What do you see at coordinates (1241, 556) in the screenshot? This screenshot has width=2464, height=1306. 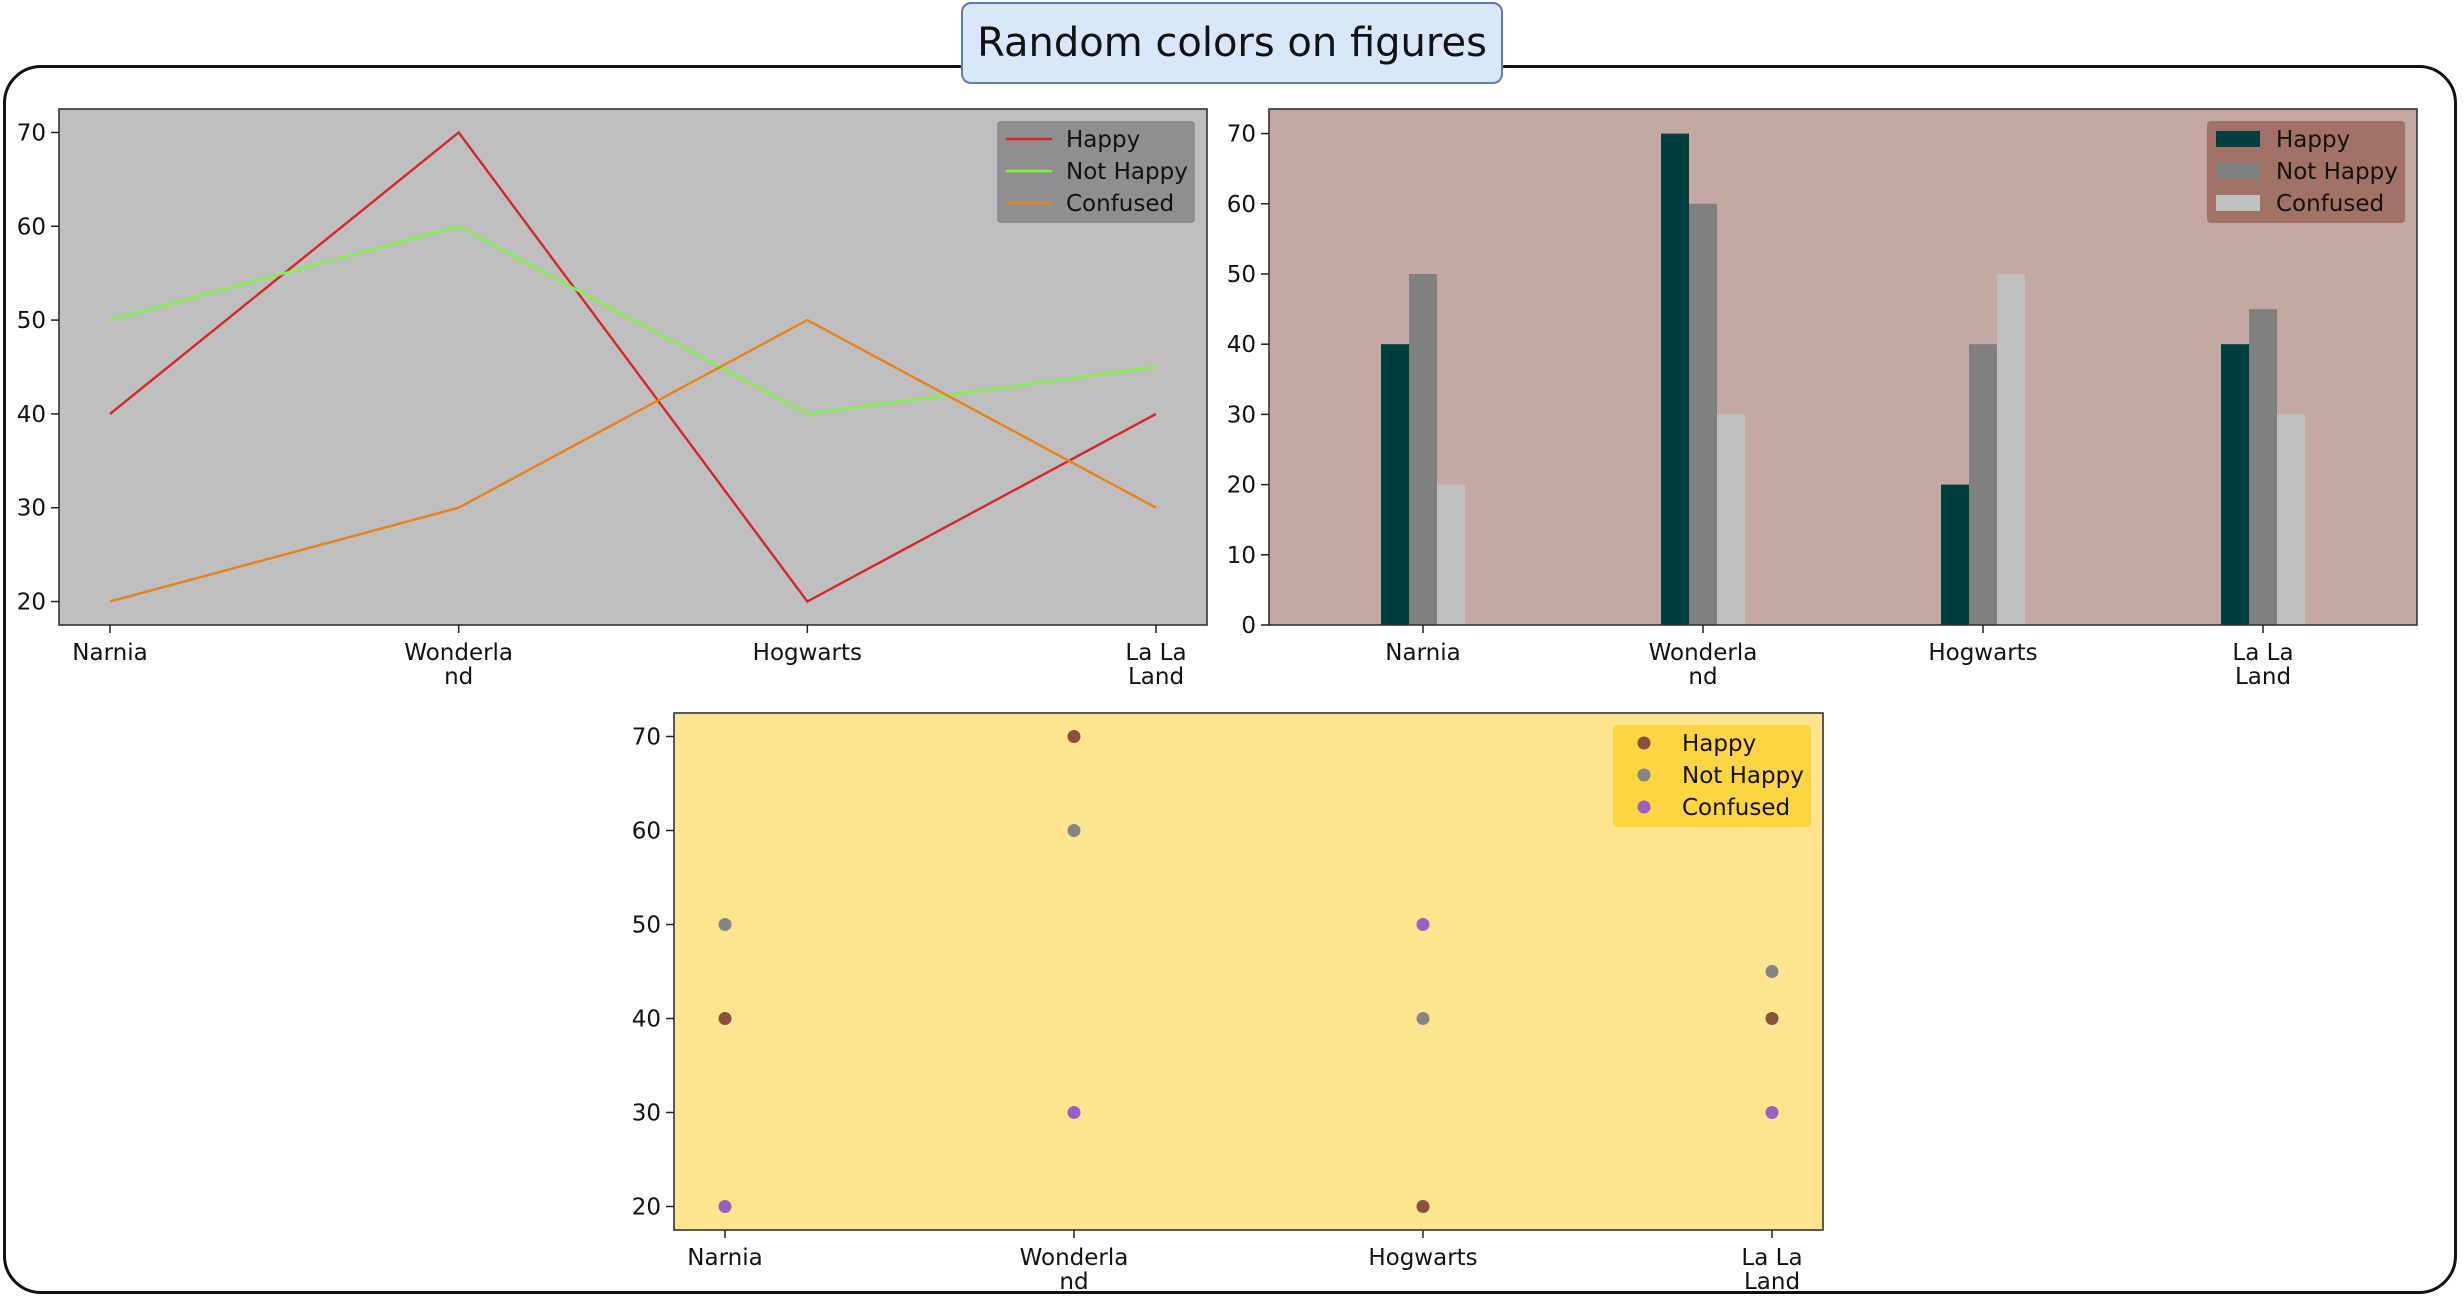 I see `y-tick-label: 10` at bounding box center [1241, 556].